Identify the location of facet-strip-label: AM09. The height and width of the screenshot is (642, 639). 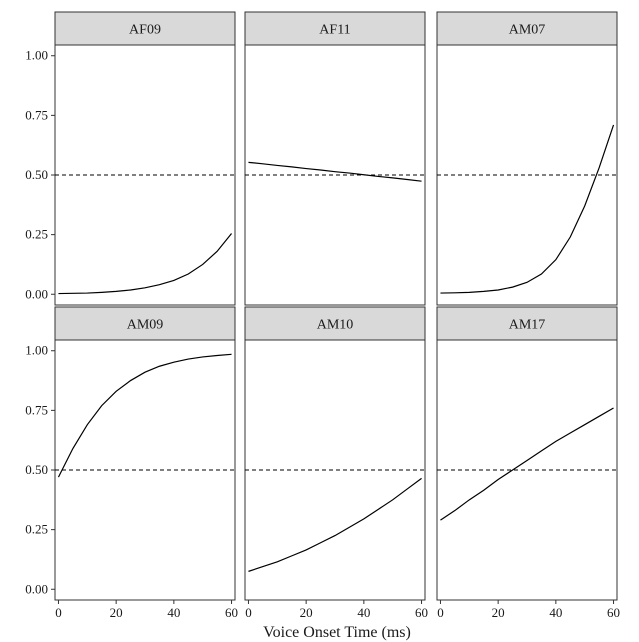
(145, 325).